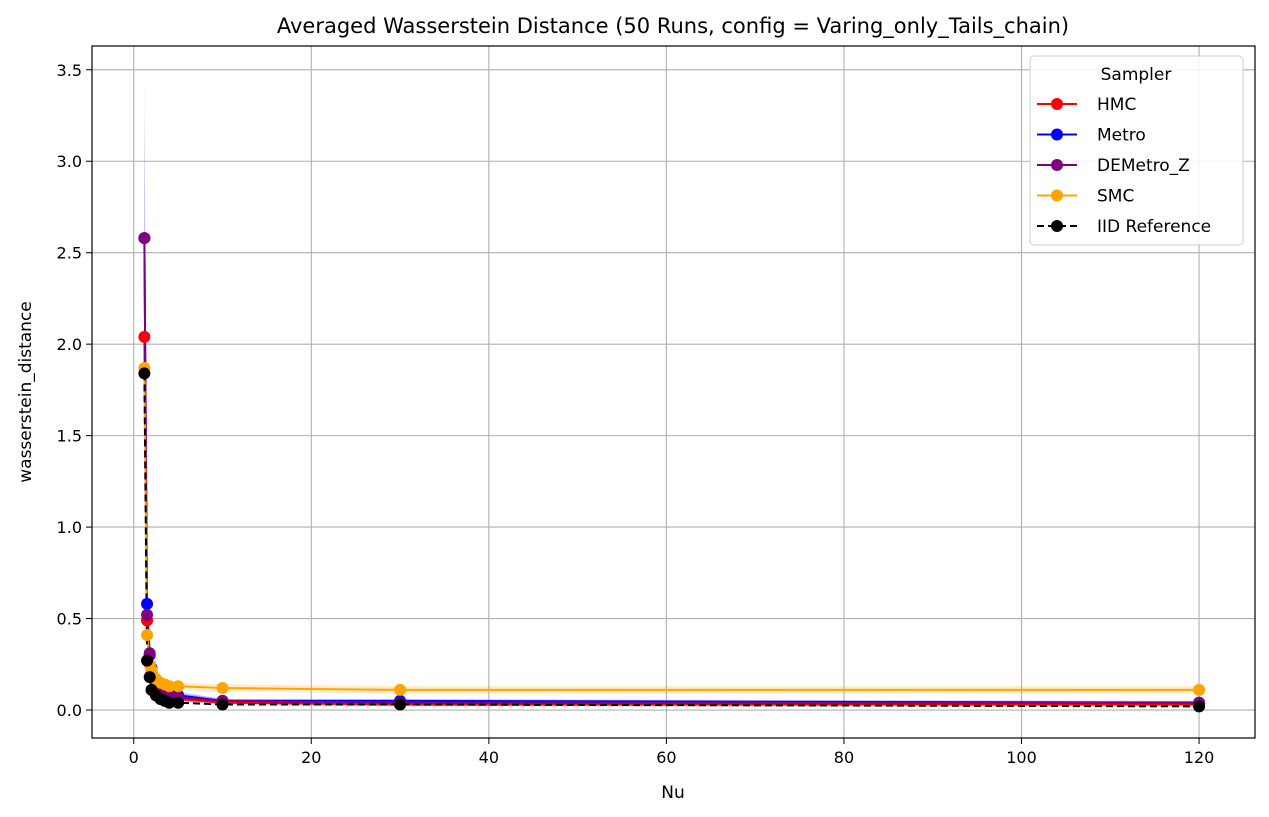  I want to click on y-tick-label: 2.0, so click(69, 344).